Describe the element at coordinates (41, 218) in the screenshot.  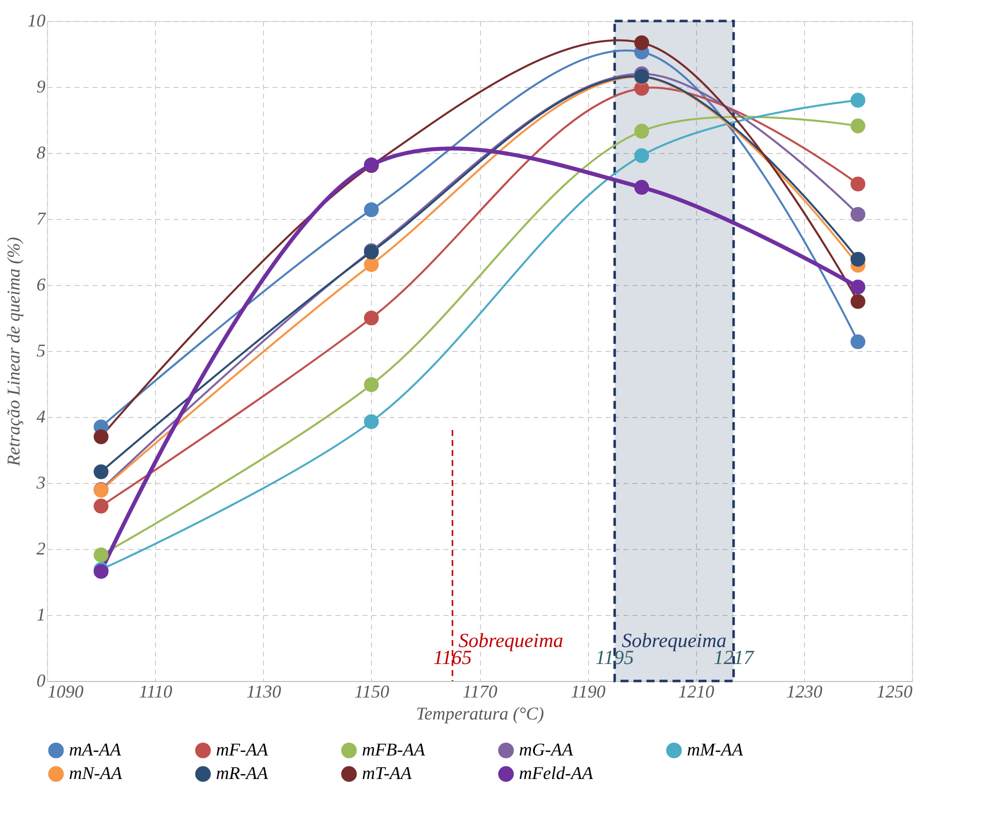
I see `y-tick-label: 7` at that location.